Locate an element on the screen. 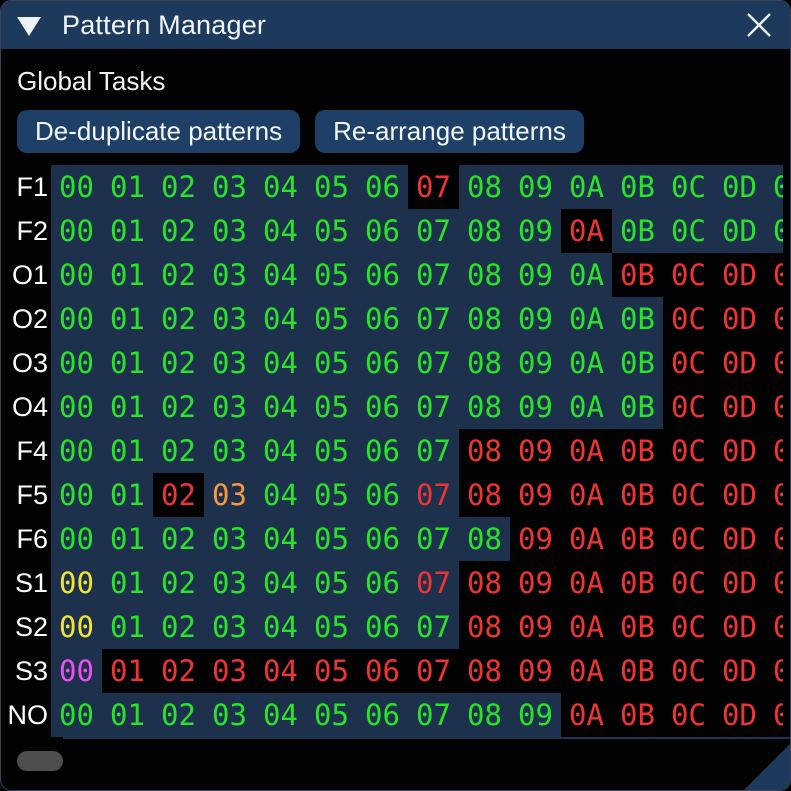  deduplicate-patterns-button: De-duplicate patterns is located at coordinates (159, 131).